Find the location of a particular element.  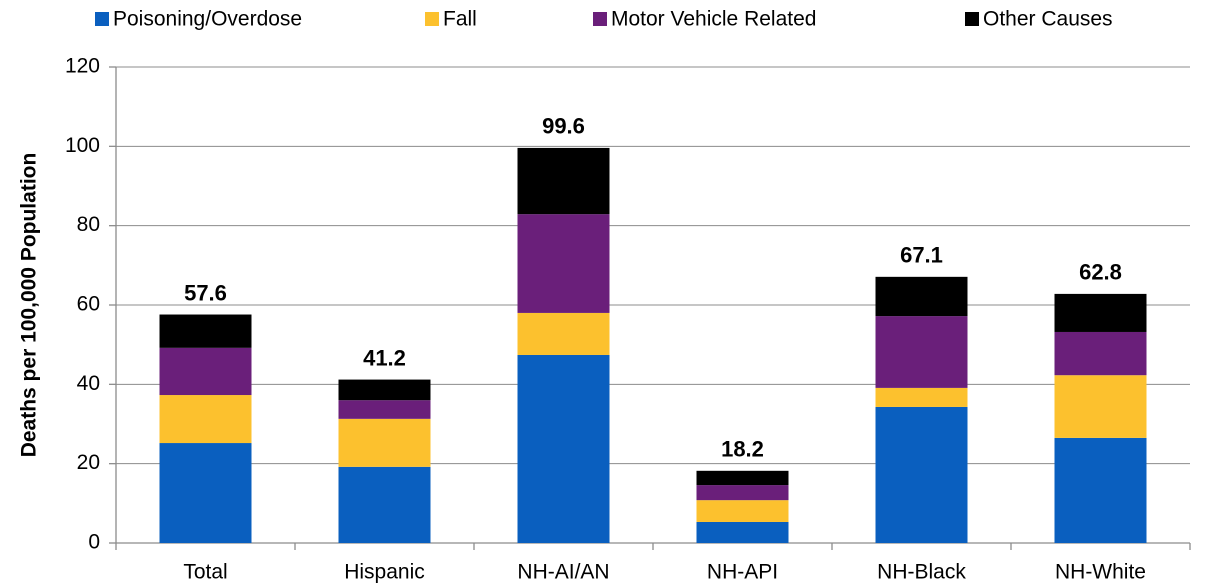

x-tick-label: Total is located at coordinates (205, 572).